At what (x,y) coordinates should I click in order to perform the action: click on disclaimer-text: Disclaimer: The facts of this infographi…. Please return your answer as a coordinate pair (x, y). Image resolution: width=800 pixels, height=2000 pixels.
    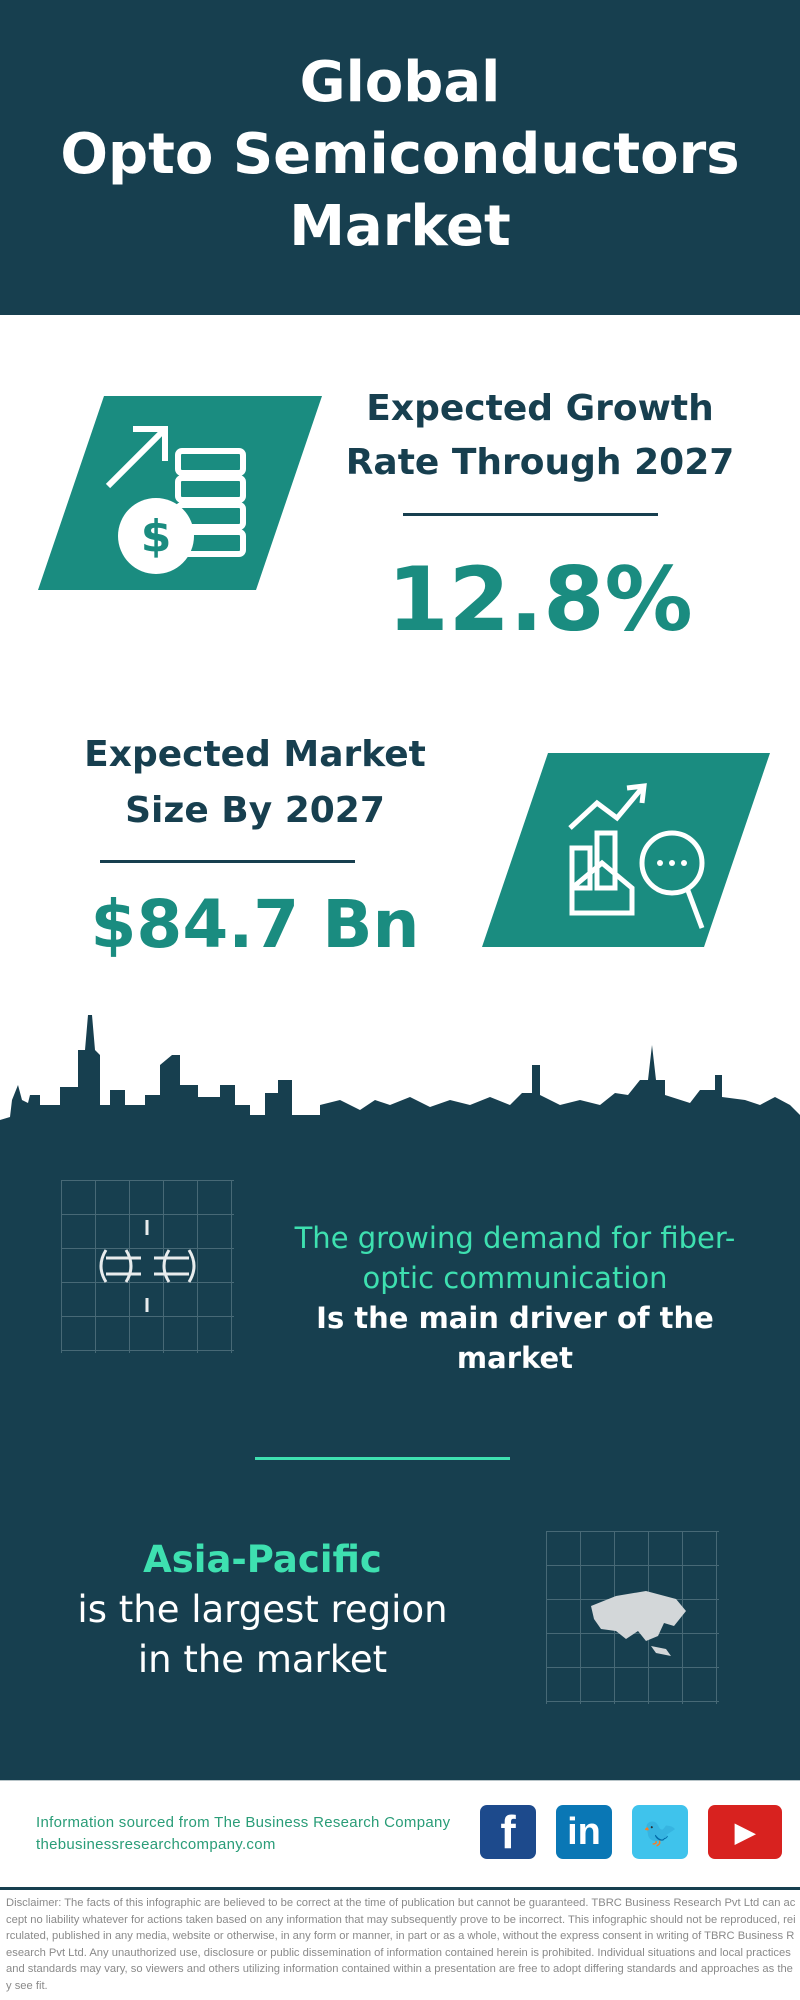
    Looking at the image, I should click on (401, 1944).